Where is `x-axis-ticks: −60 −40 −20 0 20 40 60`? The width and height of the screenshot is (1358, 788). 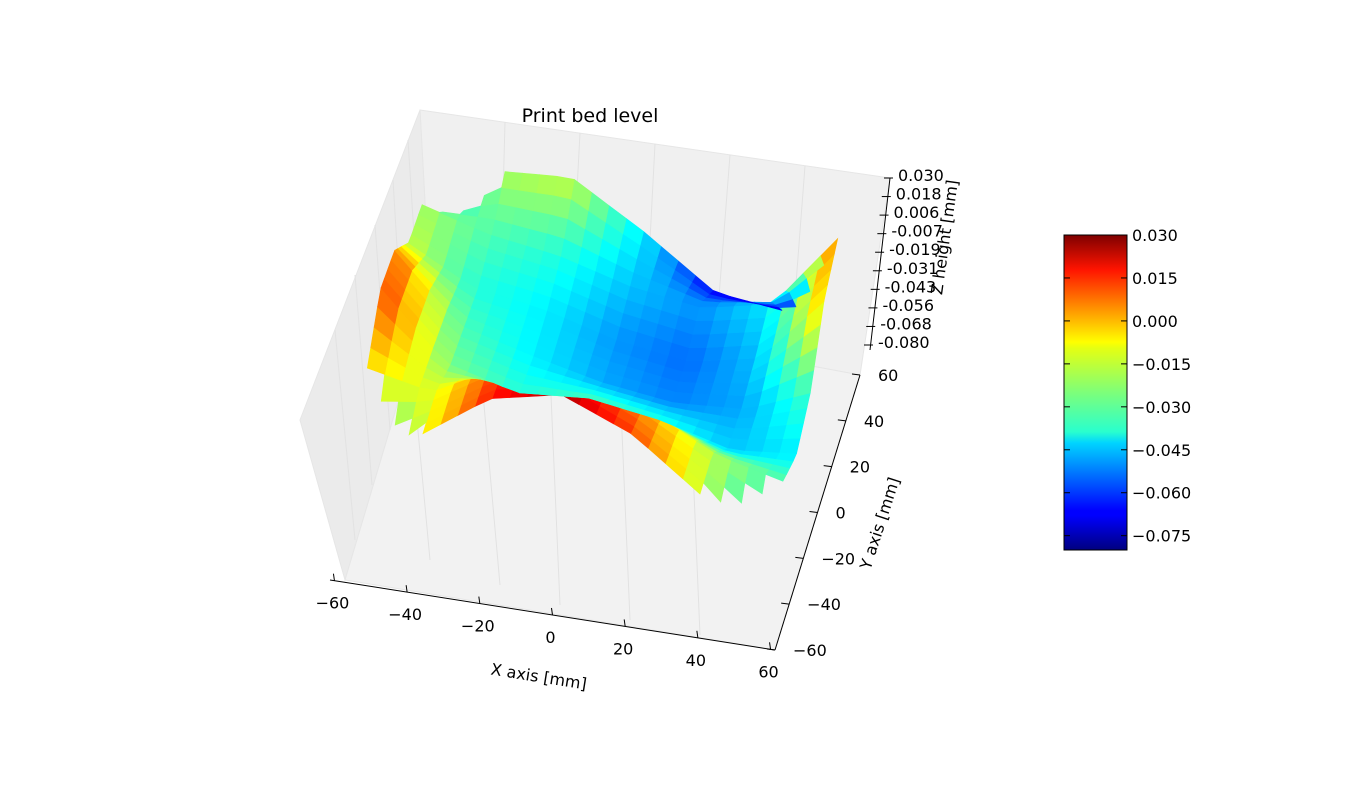
x-axis-ticks: −60 −40 −20 0 20 40 60 is located at coordinates (547, 627).